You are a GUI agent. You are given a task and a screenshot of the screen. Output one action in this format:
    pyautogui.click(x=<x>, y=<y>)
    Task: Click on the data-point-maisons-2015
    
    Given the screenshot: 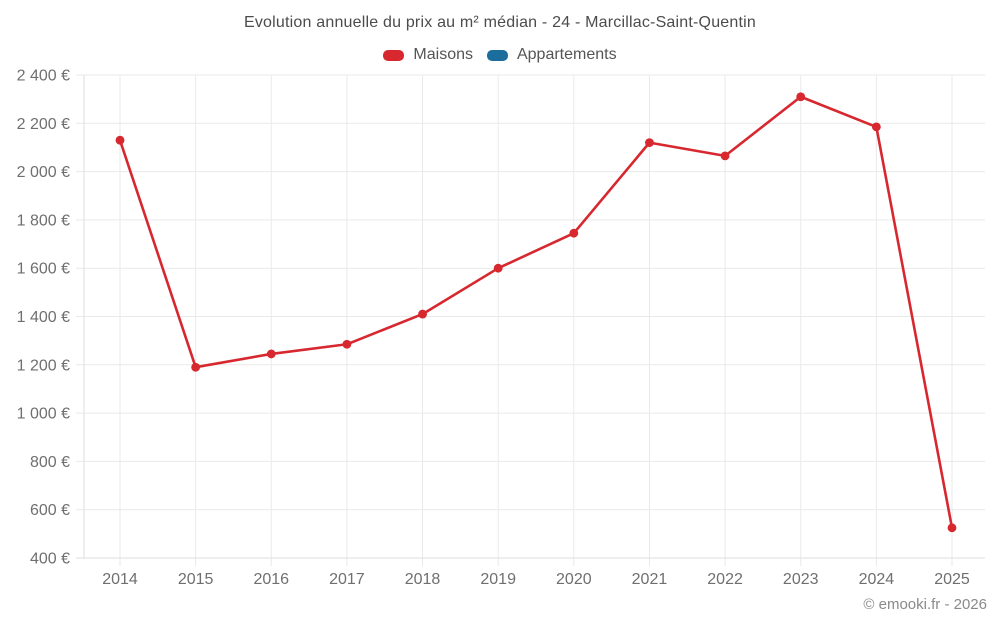 What is the action you would take?
    pyautogui.click(x=196, y=367)
    